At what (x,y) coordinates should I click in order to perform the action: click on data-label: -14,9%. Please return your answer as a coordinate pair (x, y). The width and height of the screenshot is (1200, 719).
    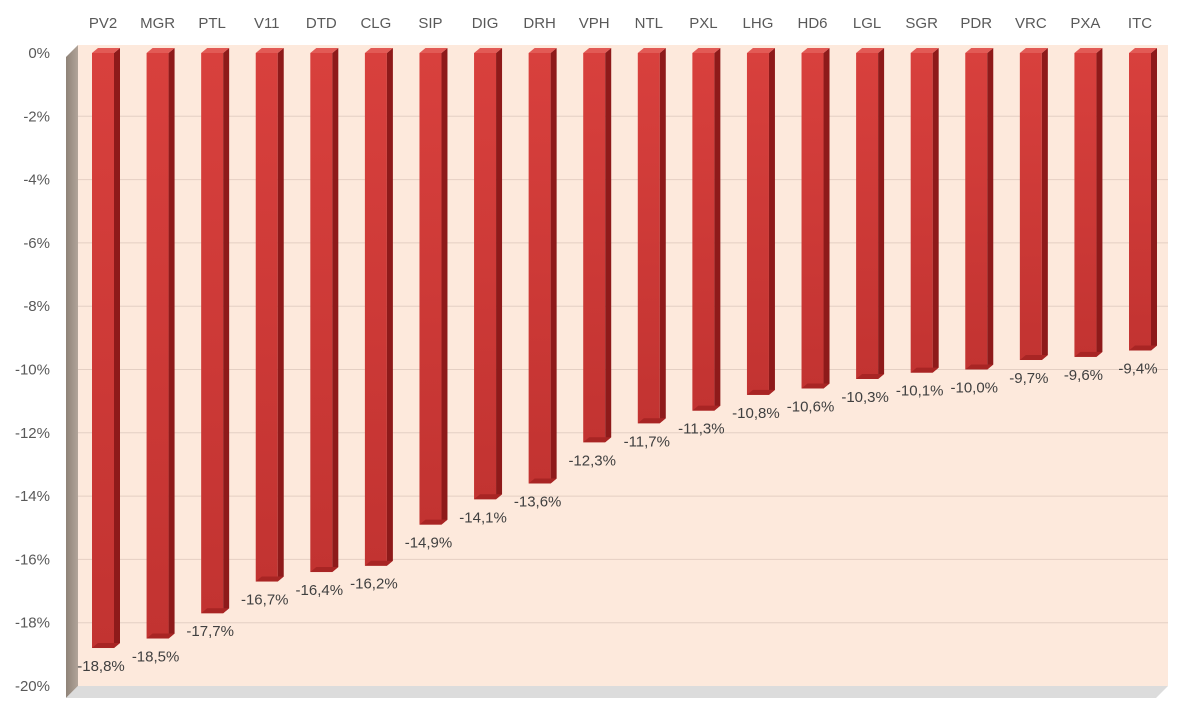
    Looking at the image, I should click on (429, 543).